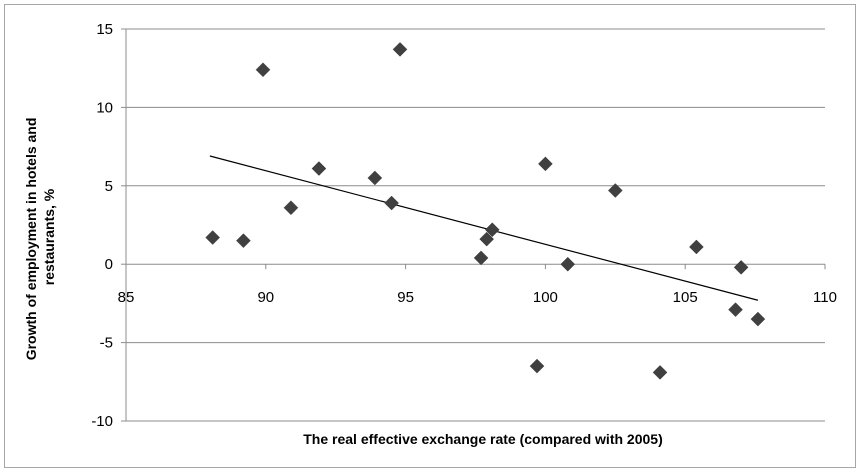  What do you see at coordinates (545, 297) in the screenshot?
I see `x-tick-label: 100` at bounding box center [545, 297].